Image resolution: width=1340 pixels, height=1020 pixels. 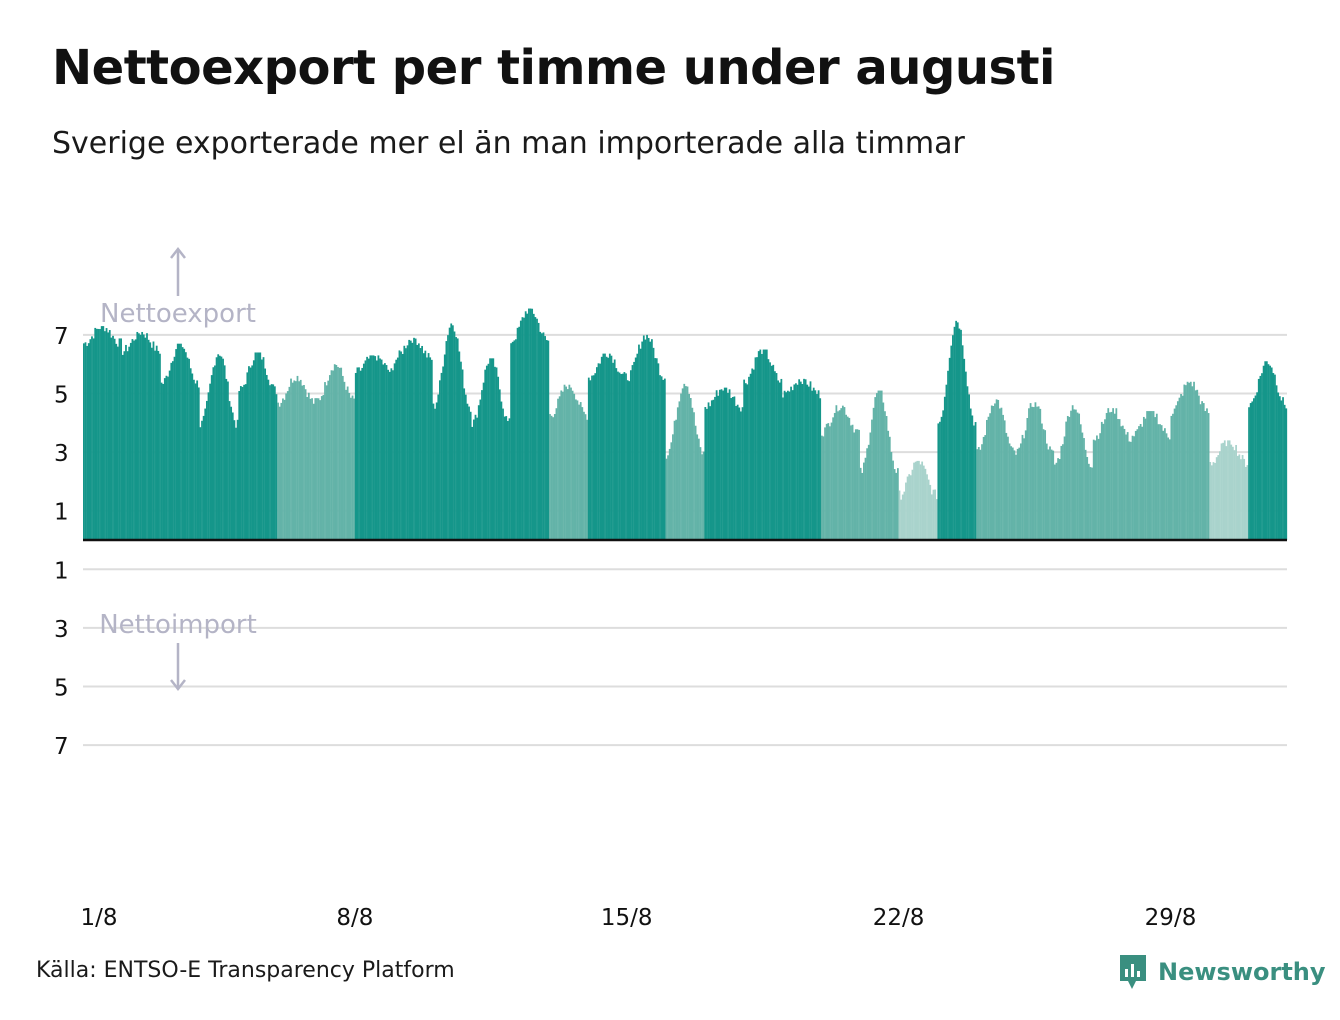 What do you see at coordinates (178, 287) in the screenshot?
I see `export-annotation: Nettoexport` at bounding box center [178, 287].